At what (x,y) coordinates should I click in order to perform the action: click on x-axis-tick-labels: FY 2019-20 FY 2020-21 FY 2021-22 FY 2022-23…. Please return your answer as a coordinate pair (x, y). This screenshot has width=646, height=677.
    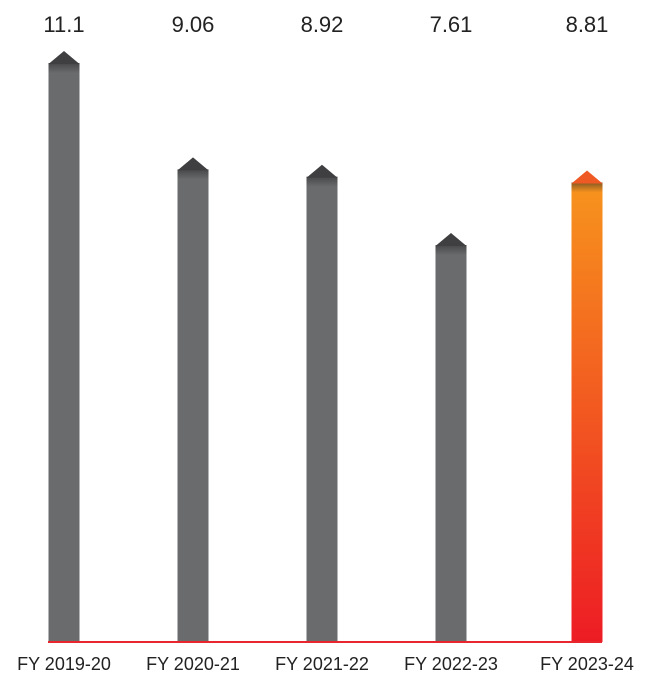
    Looking at the image, I should click on (325, 664).